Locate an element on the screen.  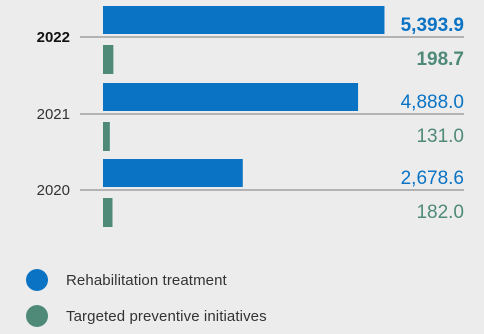
legend-swatch-preventive is located at coordinates (37, 316).